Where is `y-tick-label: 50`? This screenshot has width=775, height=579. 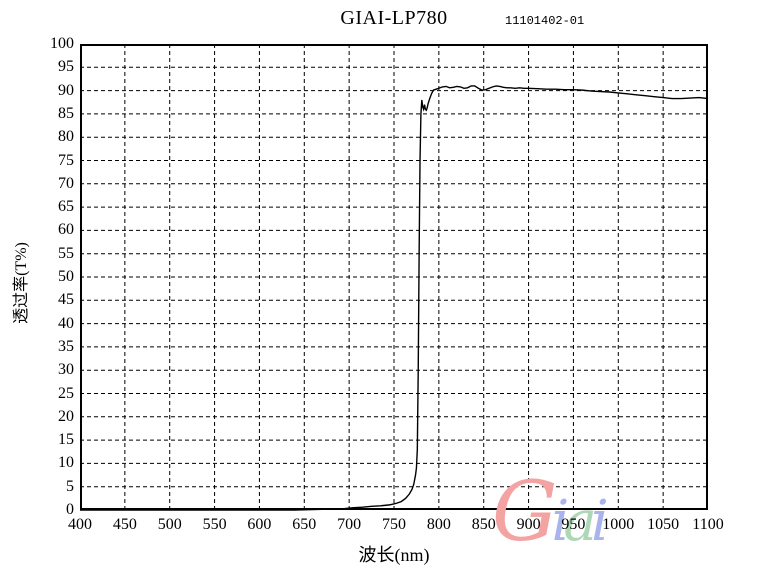 y-tick-label: 50 is located at coordinates (66, 276).